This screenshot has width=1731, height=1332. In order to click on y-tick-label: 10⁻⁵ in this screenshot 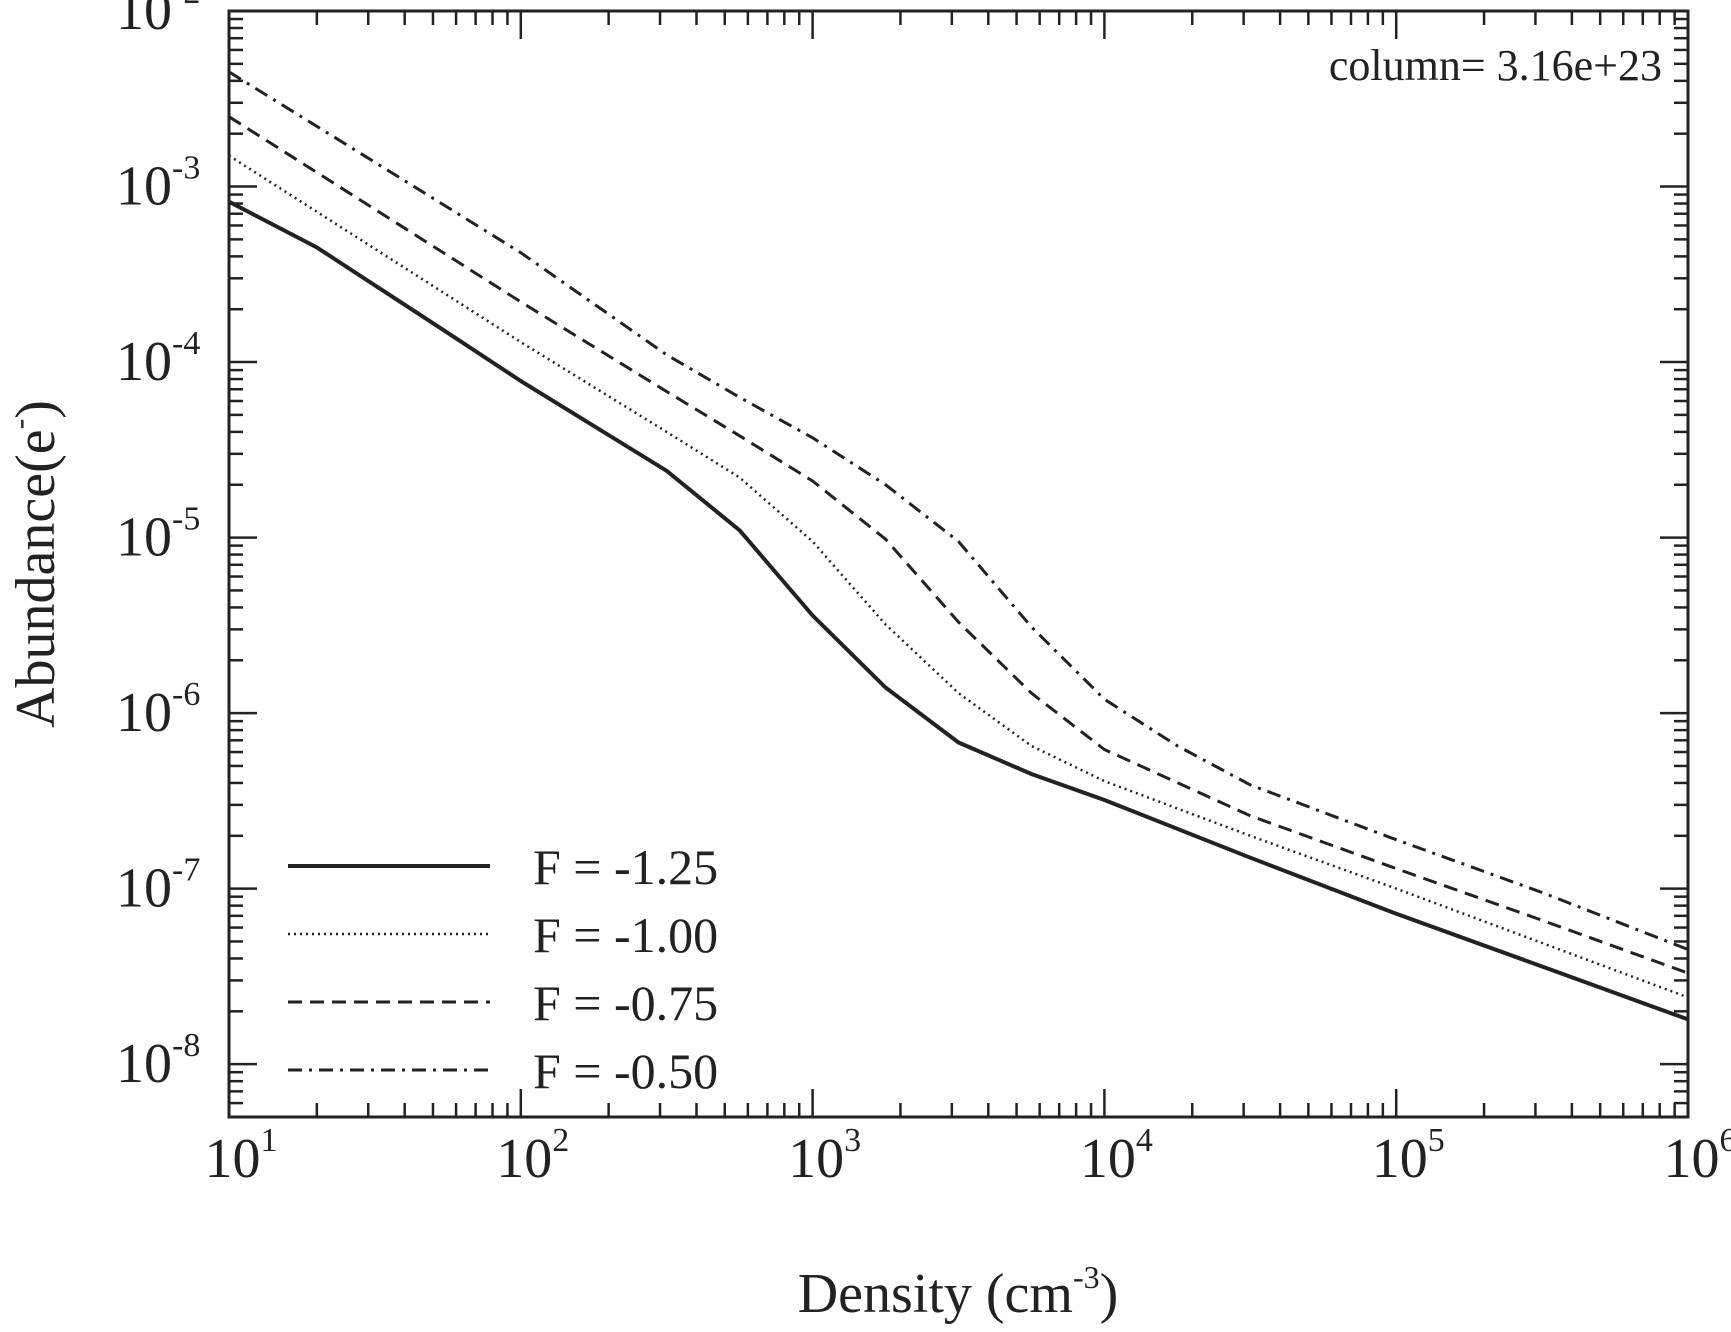, I will do `click(158, 535)`.